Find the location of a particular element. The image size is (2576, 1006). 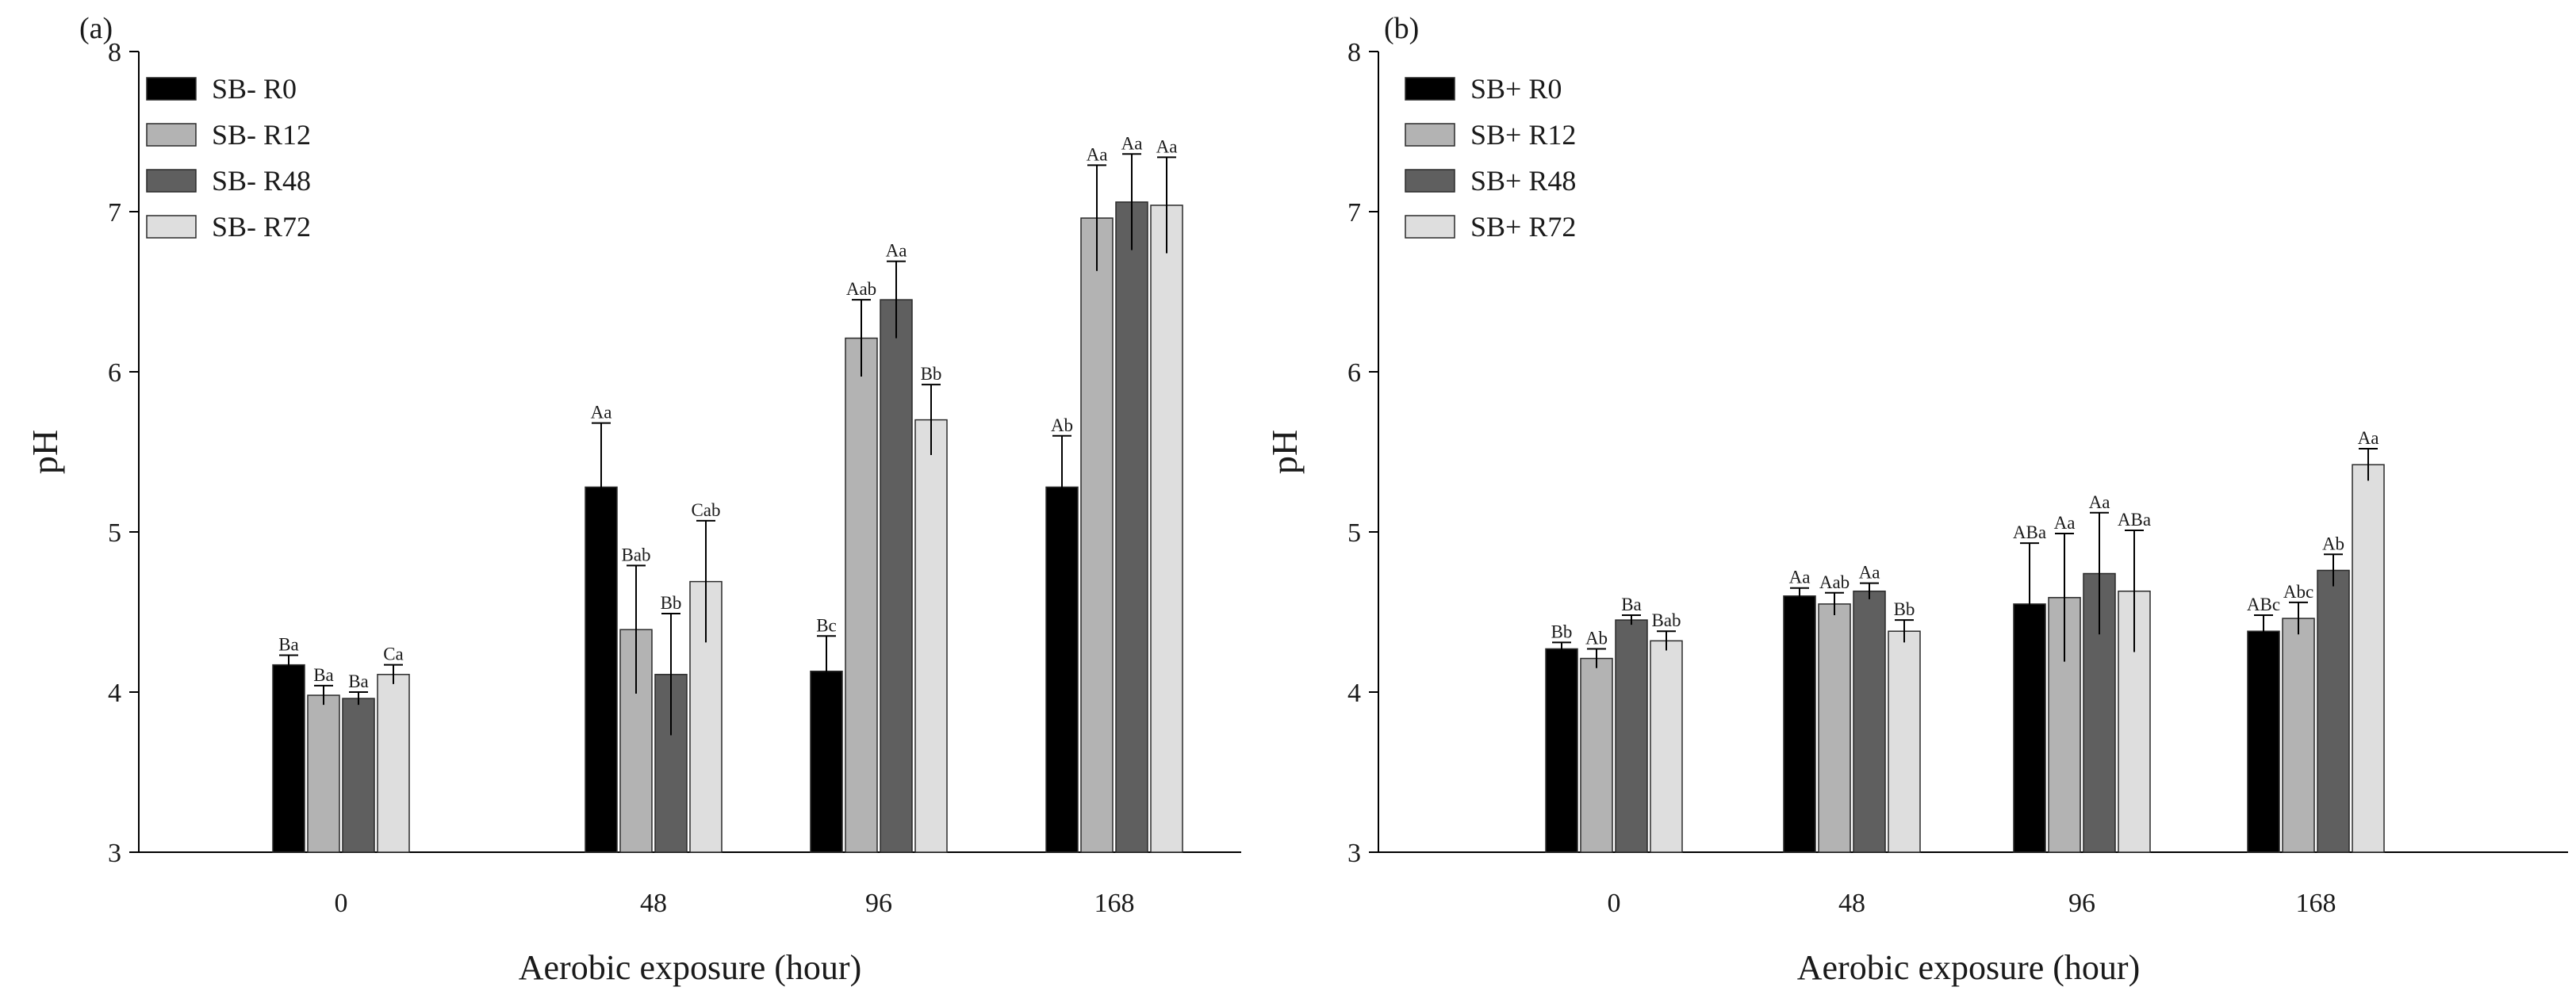

bar-a-s2-c0 is located at coordinates (359, 775).